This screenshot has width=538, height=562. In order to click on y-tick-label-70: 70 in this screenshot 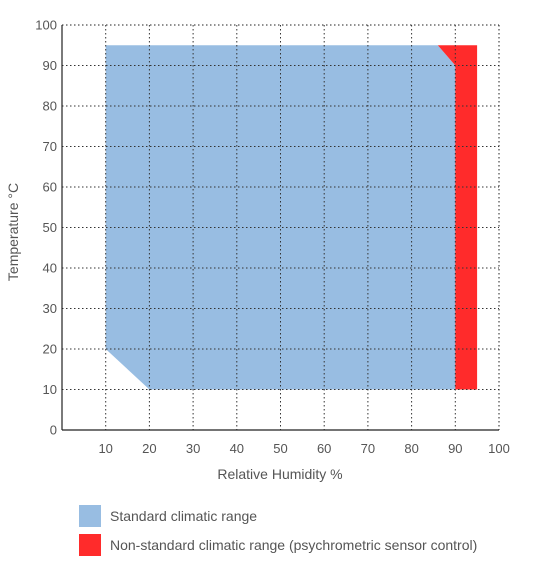, I will do `click(50, 146)`.